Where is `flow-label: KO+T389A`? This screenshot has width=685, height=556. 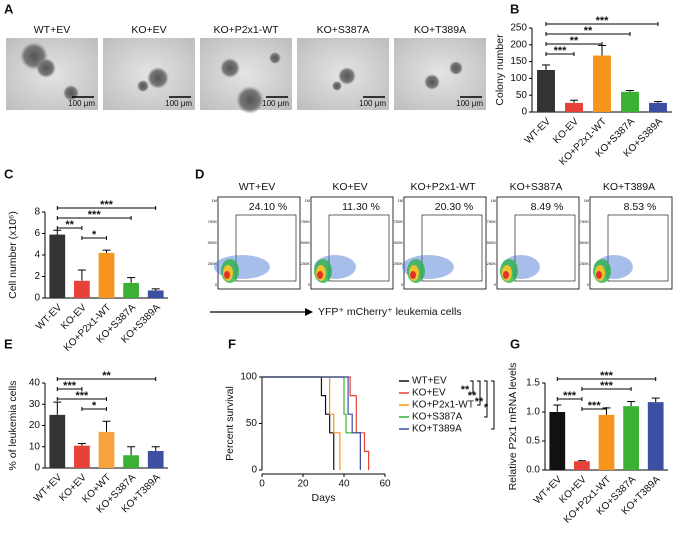
flow-label: KO+T389A is located at coordinates (629, 187).